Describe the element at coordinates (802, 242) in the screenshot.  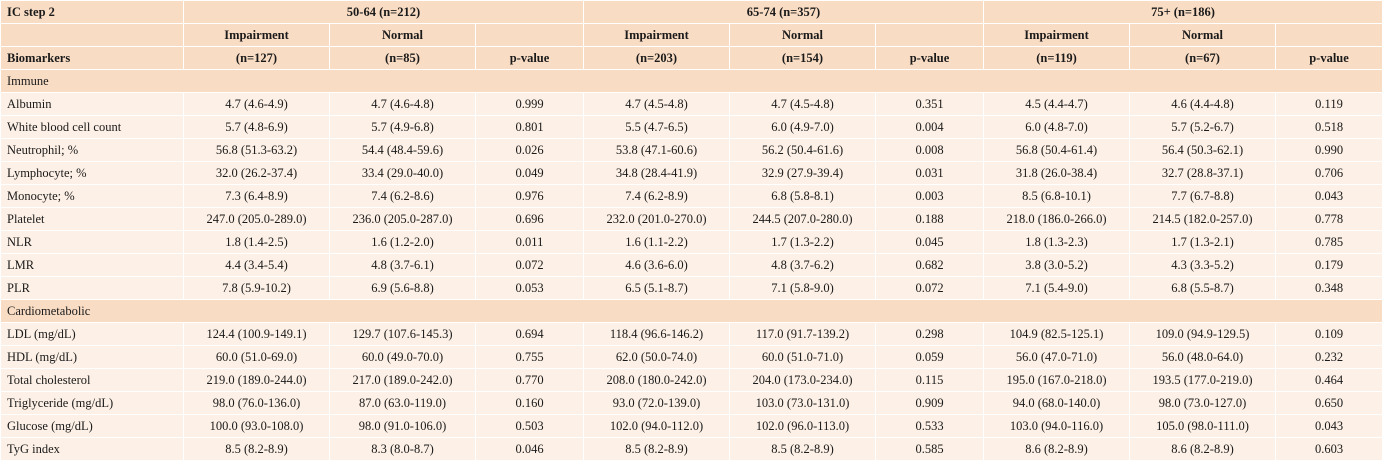
I see `median-iqr-cell: 1.7 (1.3-2.2)` at that location.